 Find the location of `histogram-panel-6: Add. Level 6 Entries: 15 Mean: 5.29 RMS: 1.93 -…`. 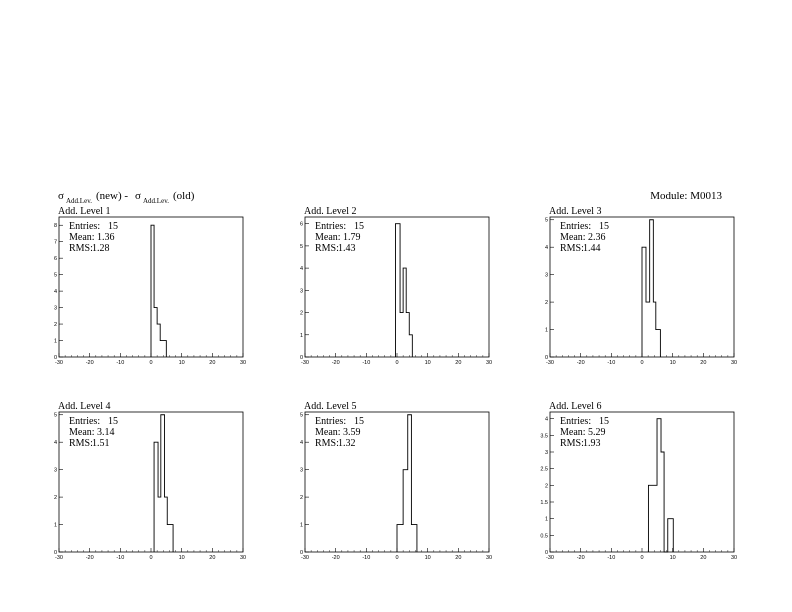

histogram-panel-6: Add. Level 6 Entries: 15 Mean: 5.29 RMS: 1.93 -… is located at coordinates (638, 481).